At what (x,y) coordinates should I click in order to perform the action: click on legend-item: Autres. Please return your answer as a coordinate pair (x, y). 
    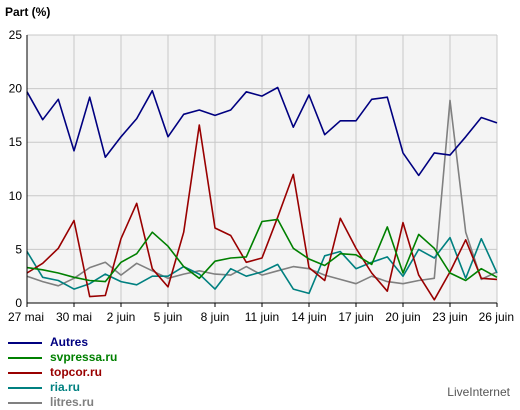
    Looking at the image, I should click on (62, 342).